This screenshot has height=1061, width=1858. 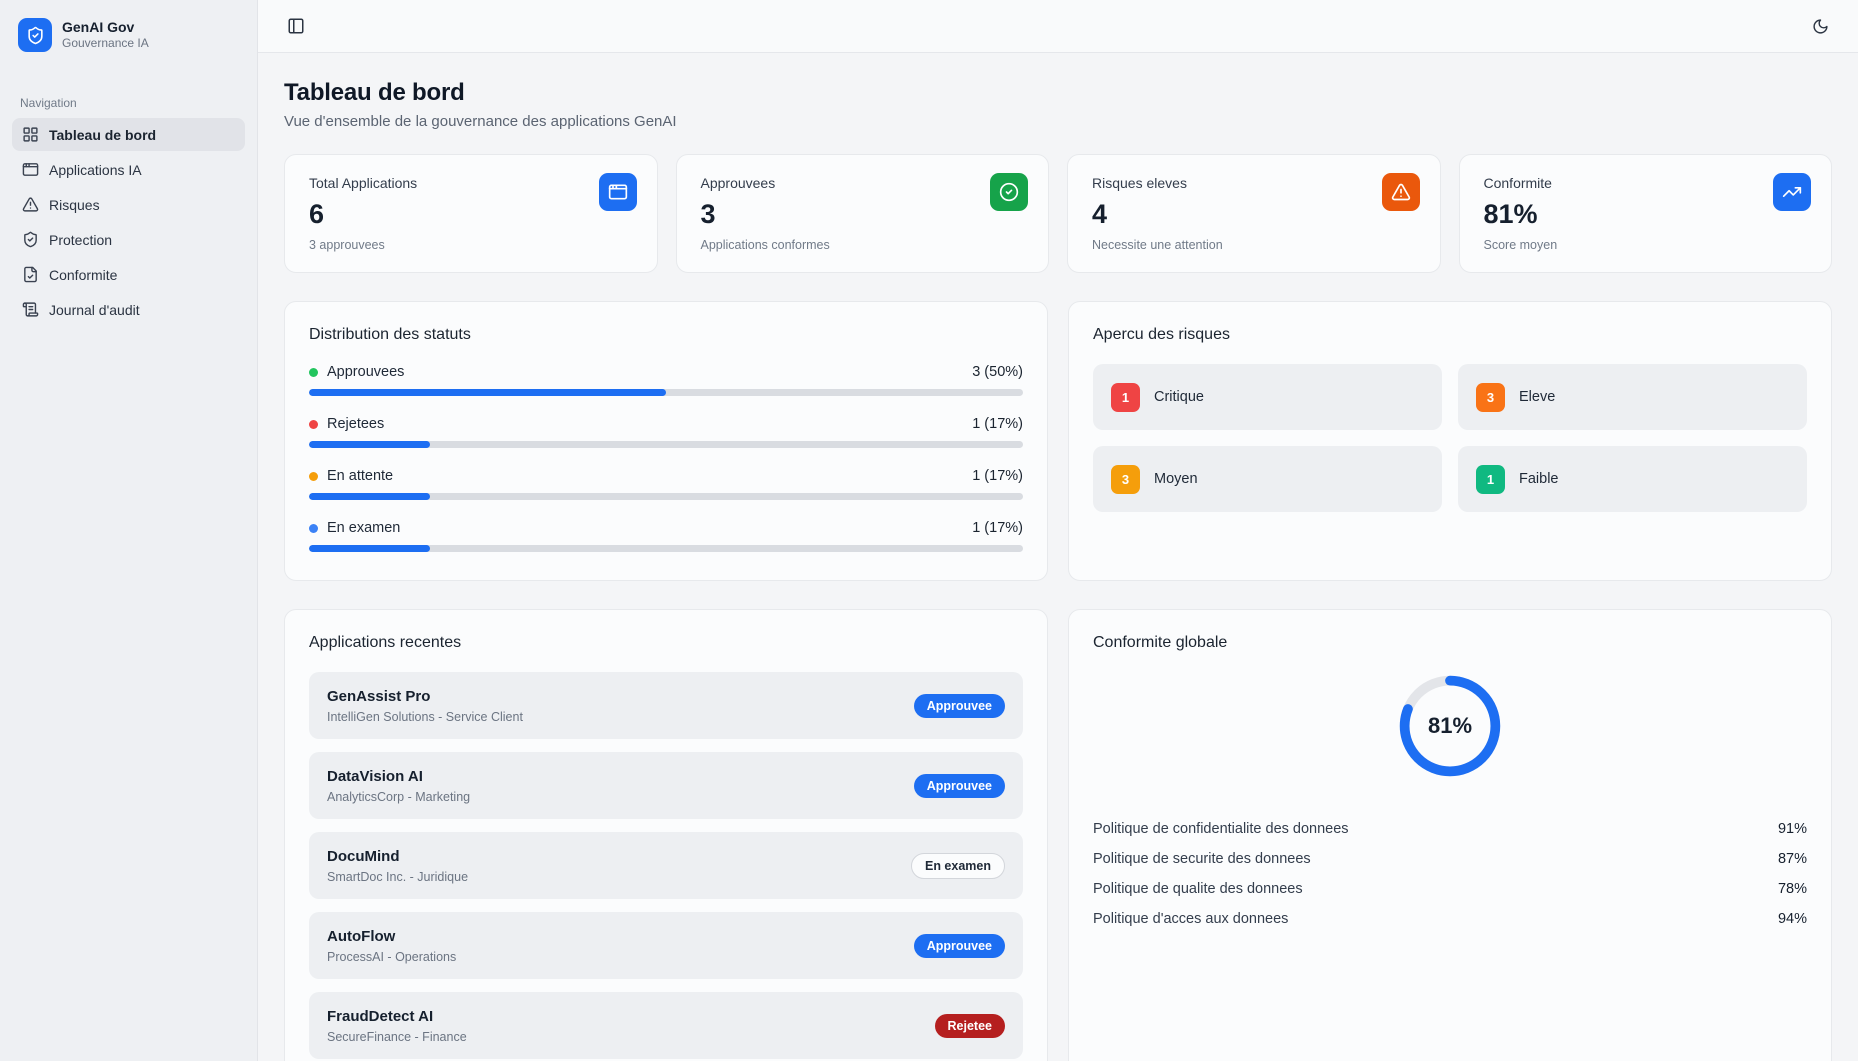 I want to click on sidebar-item-compliance: Conformite, so click(x=128, y=274).